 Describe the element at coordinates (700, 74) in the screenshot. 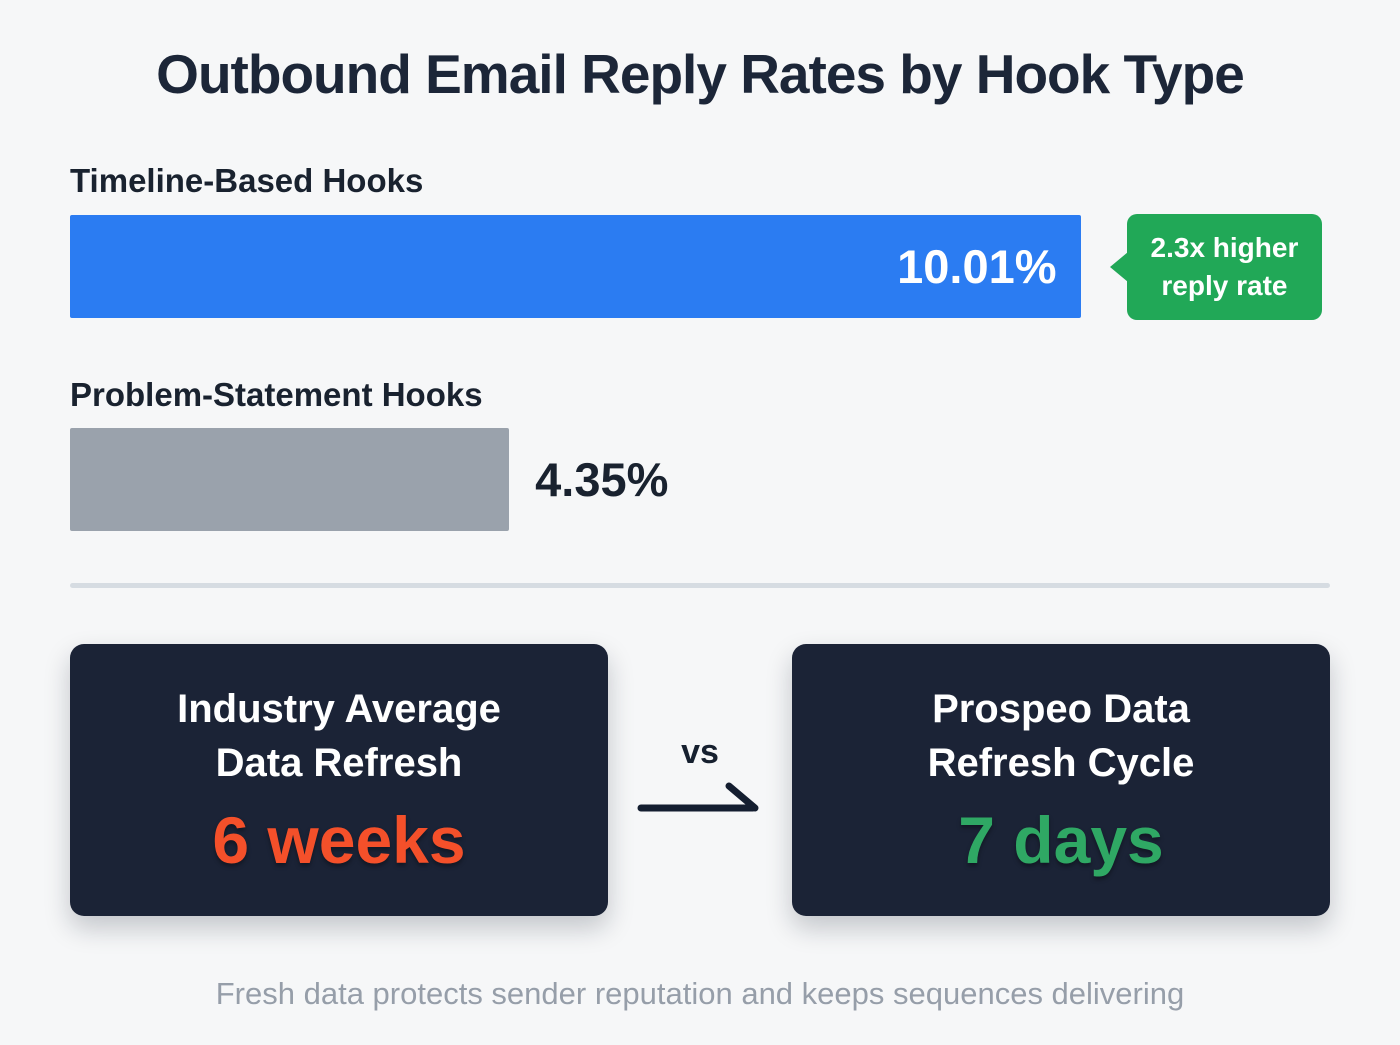

I see `page-title: Outbound Email Reply Rates by Hook Type` at that location.